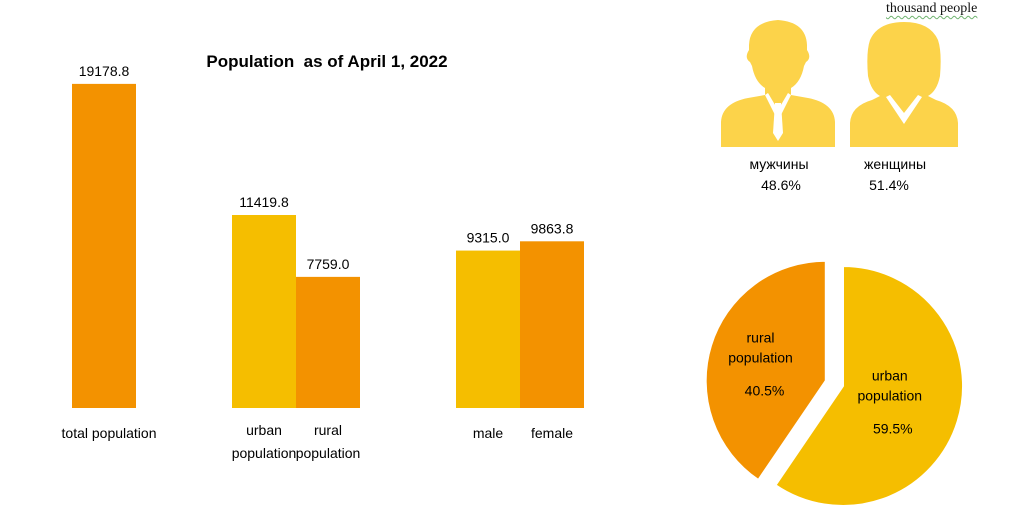 The height and width of the screenshot is (511, 1011). What do you see at coordinates (932, 8) in the screenshot?
I see `unit-label: thousand people` at bounding box center [932, 8].